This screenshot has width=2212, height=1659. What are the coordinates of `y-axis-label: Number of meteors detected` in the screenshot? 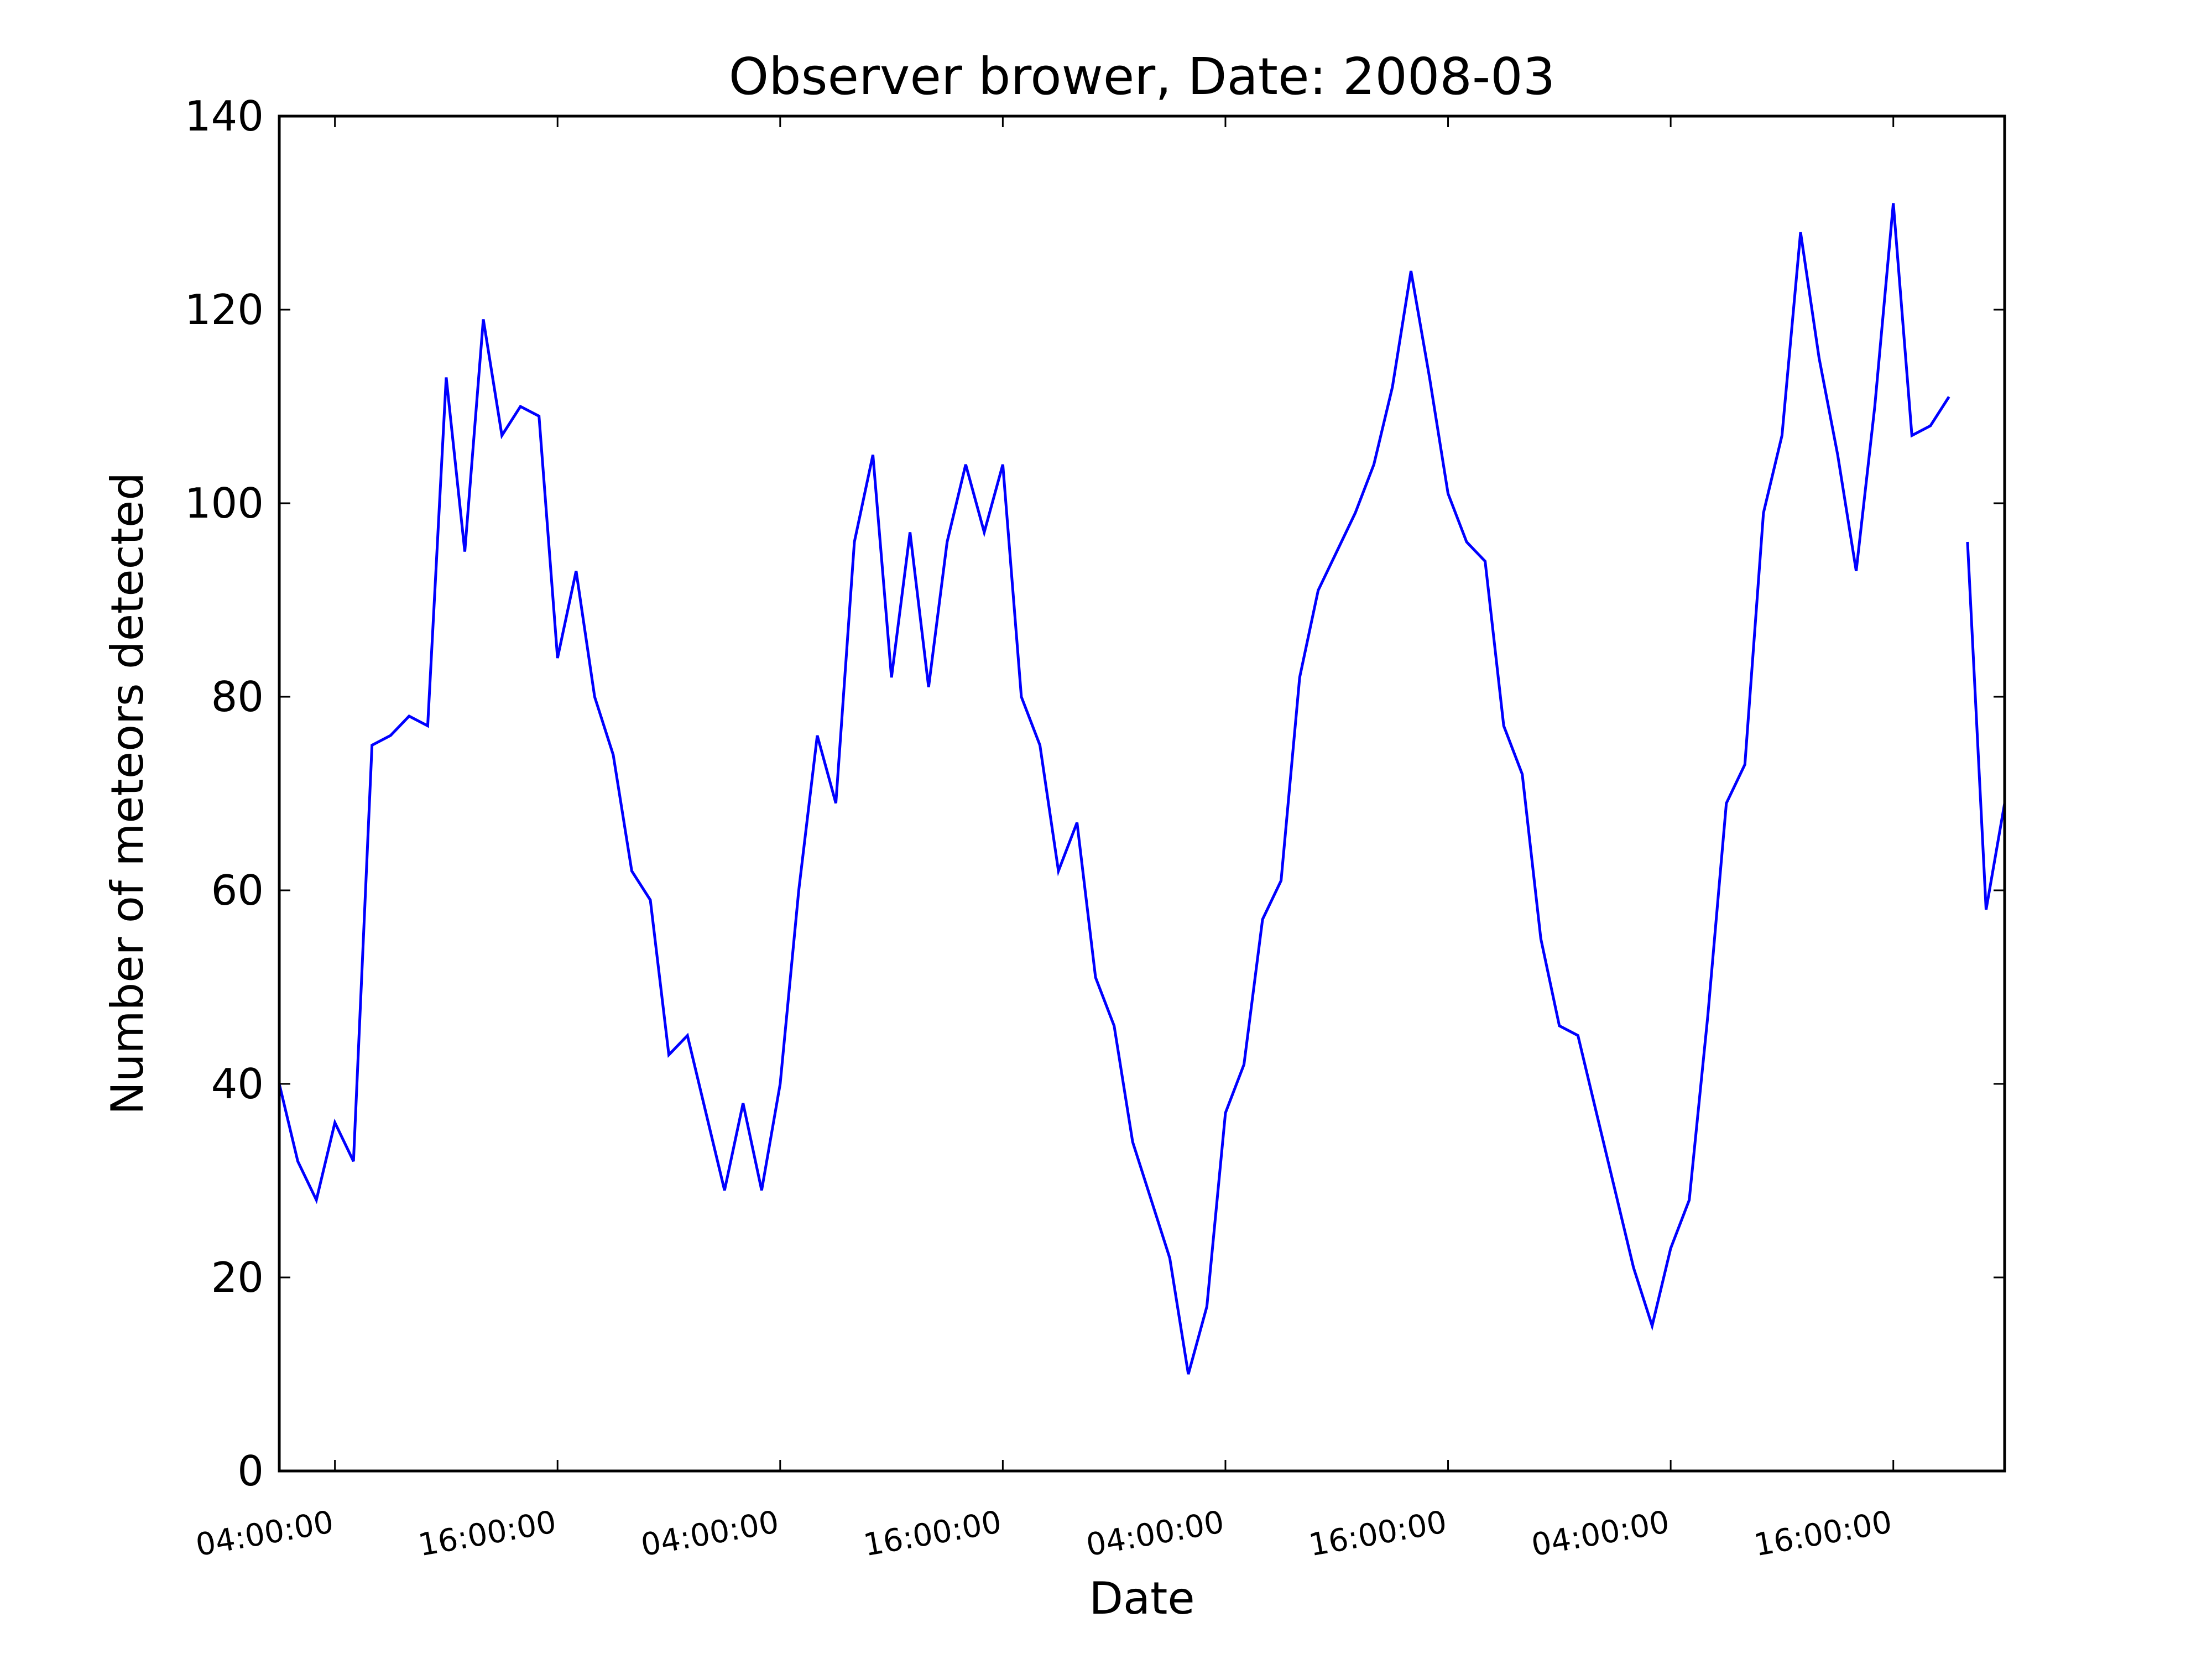 It's located at (128, 793).